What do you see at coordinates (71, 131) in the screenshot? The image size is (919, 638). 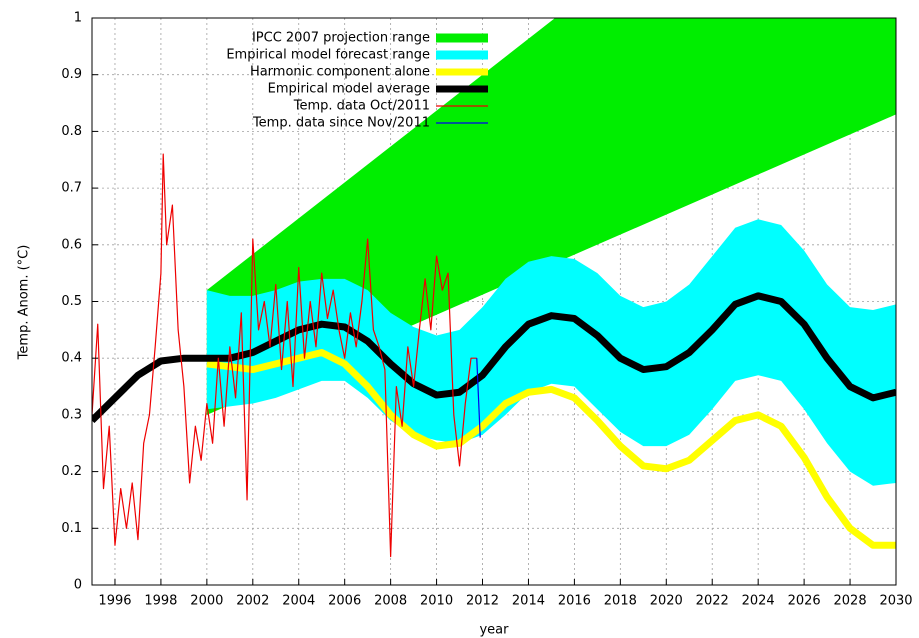 I see `y-tick-label: 0.8` at bounding box center [71, 131].